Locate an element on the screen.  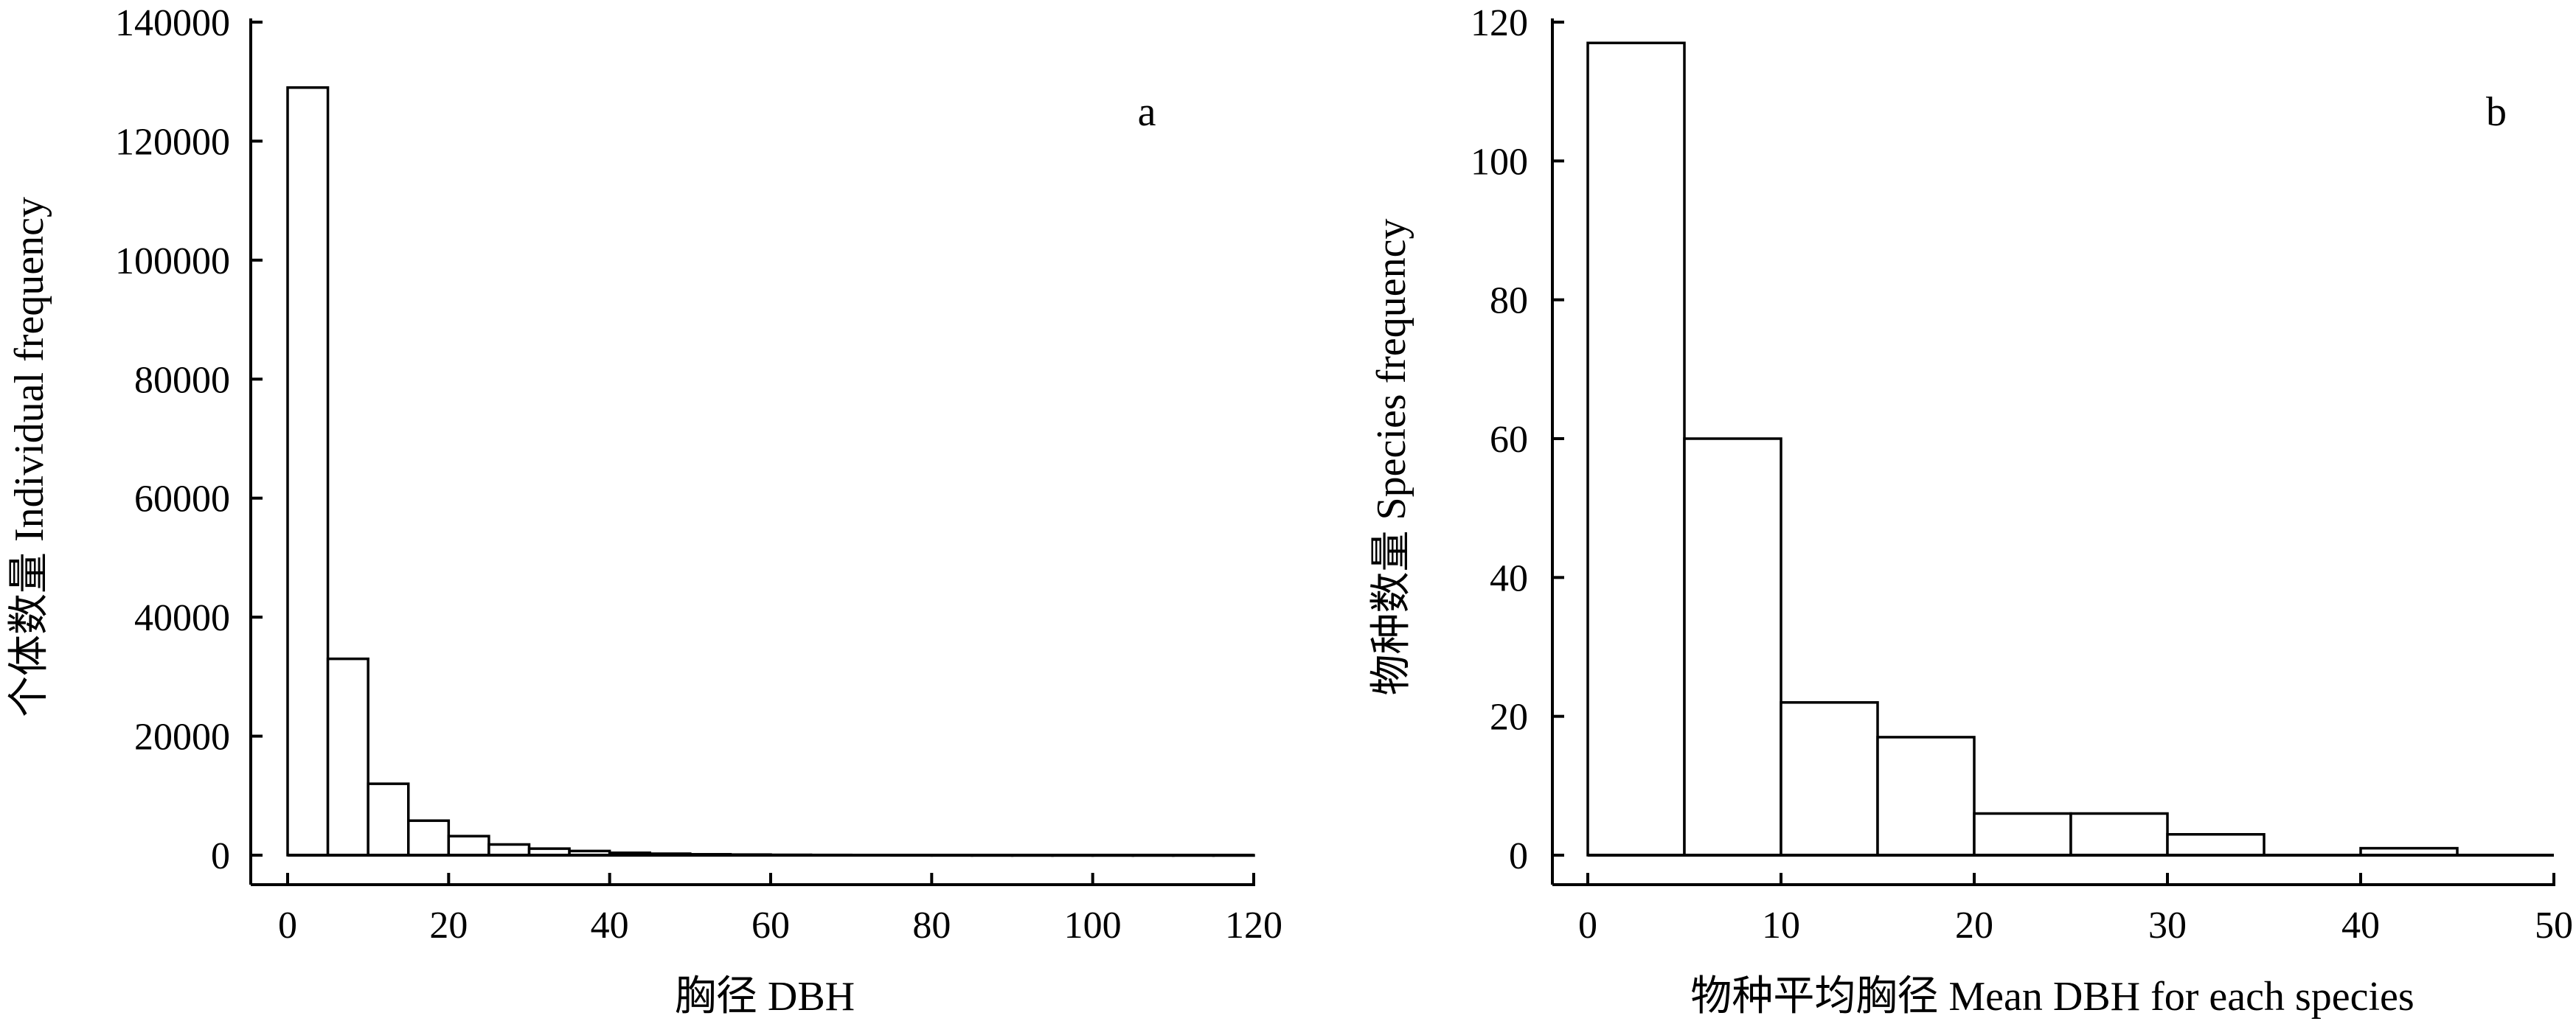
panel-a-x-ticks: 0 20 40 60 80 100 120 is located at coordinates (780, 910).